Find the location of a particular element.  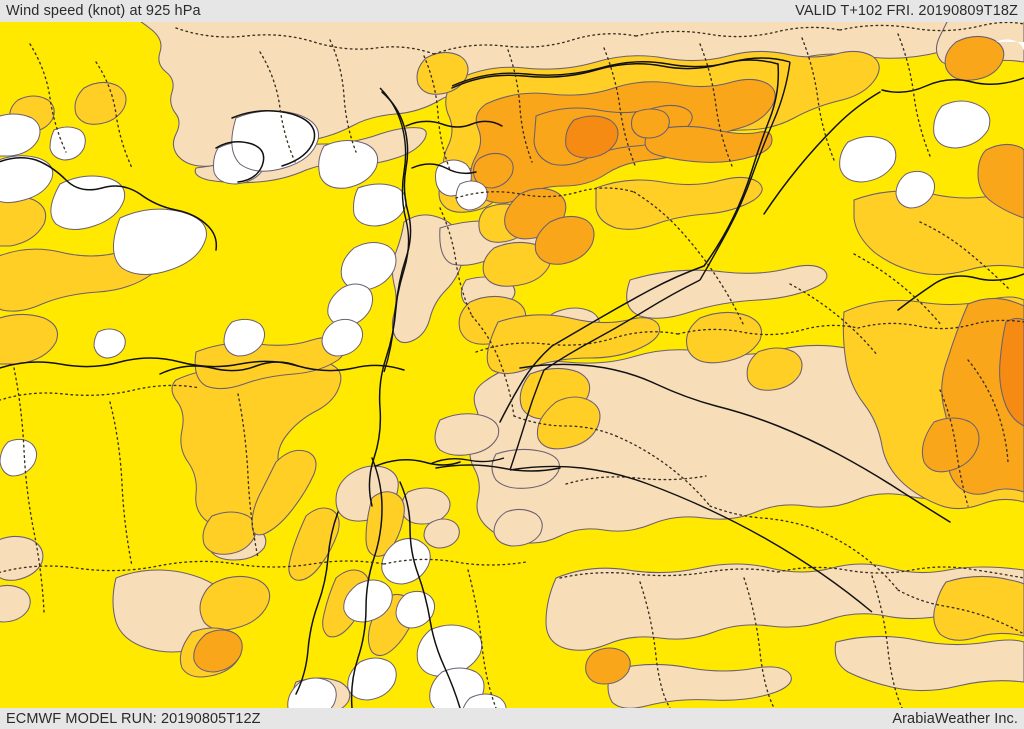

valid-time-label: VALID T+102 FRI. 20190809T18Z is located at coordinates (906, 10).